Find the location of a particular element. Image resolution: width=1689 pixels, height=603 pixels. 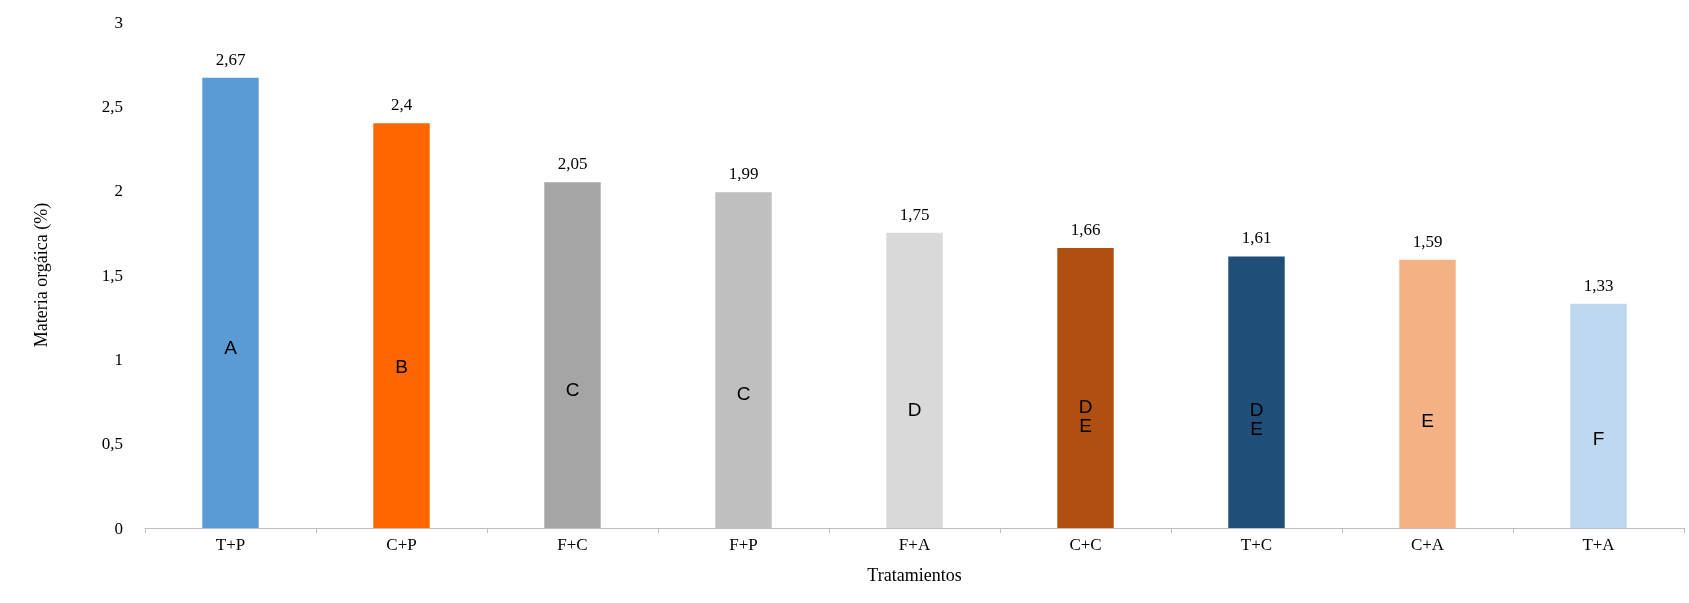

y-tick-label: 2,5 is located at coordinates (112, 106).